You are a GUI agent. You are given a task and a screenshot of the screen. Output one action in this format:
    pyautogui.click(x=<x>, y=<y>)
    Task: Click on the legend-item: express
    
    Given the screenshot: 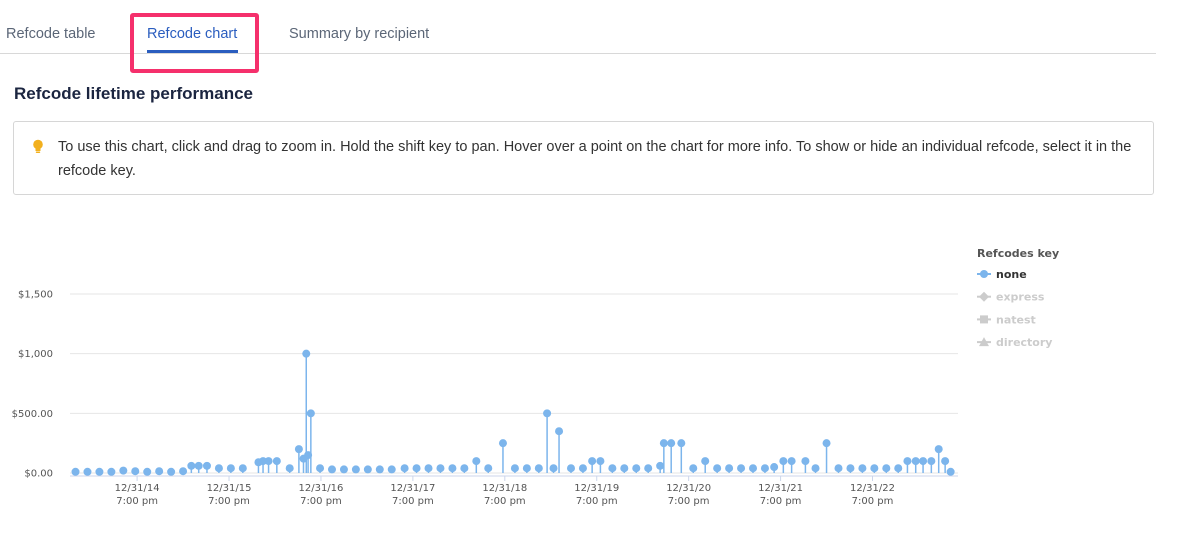 What is the action you would take?
    pyautogui.click(x=1011, y=297)
    